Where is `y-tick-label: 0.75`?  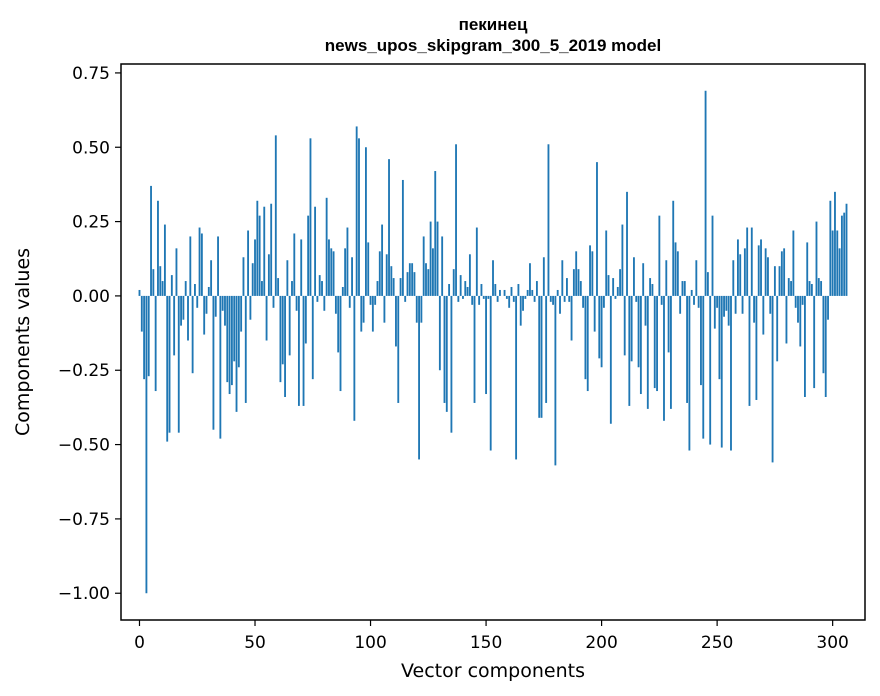
y-tick-label: 0.75 is located at coordinates (91, 74).